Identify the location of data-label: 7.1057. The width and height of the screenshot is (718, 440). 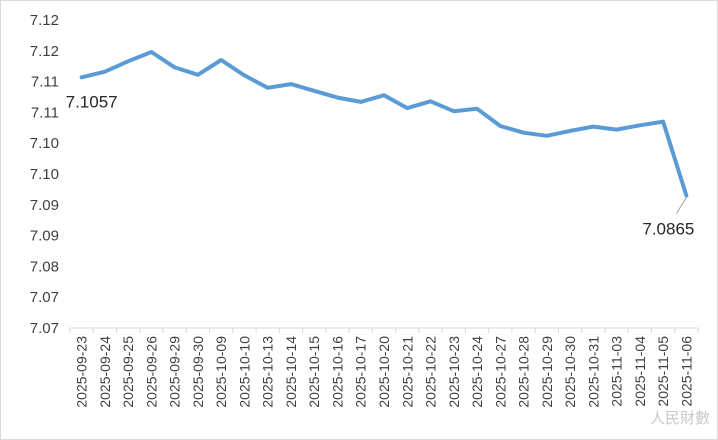
(92, 101).